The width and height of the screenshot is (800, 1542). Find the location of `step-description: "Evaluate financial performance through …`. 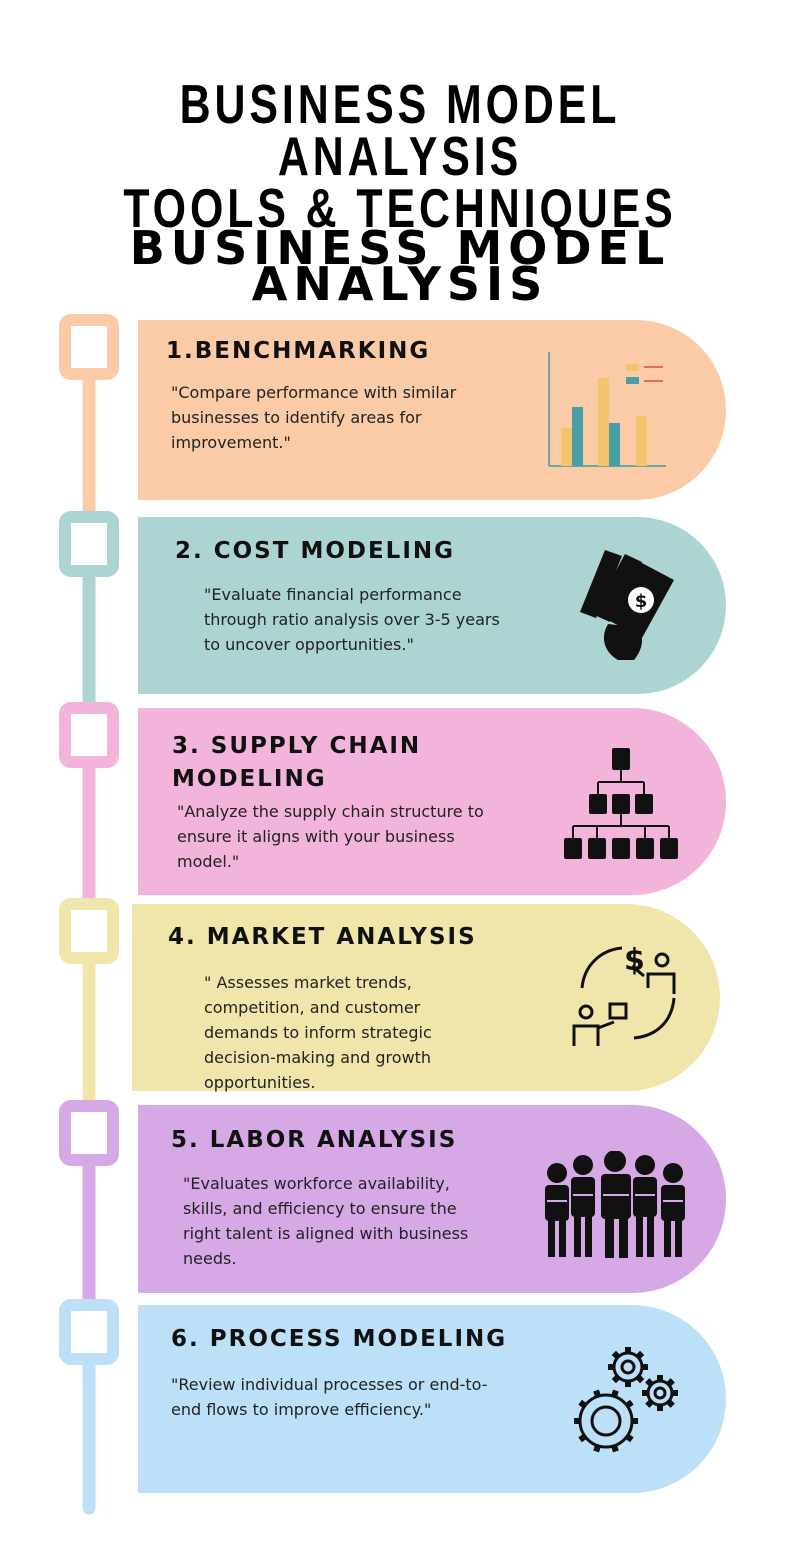

step-description: "Evaluate financial performance through … is located at coordinates (352, 619).